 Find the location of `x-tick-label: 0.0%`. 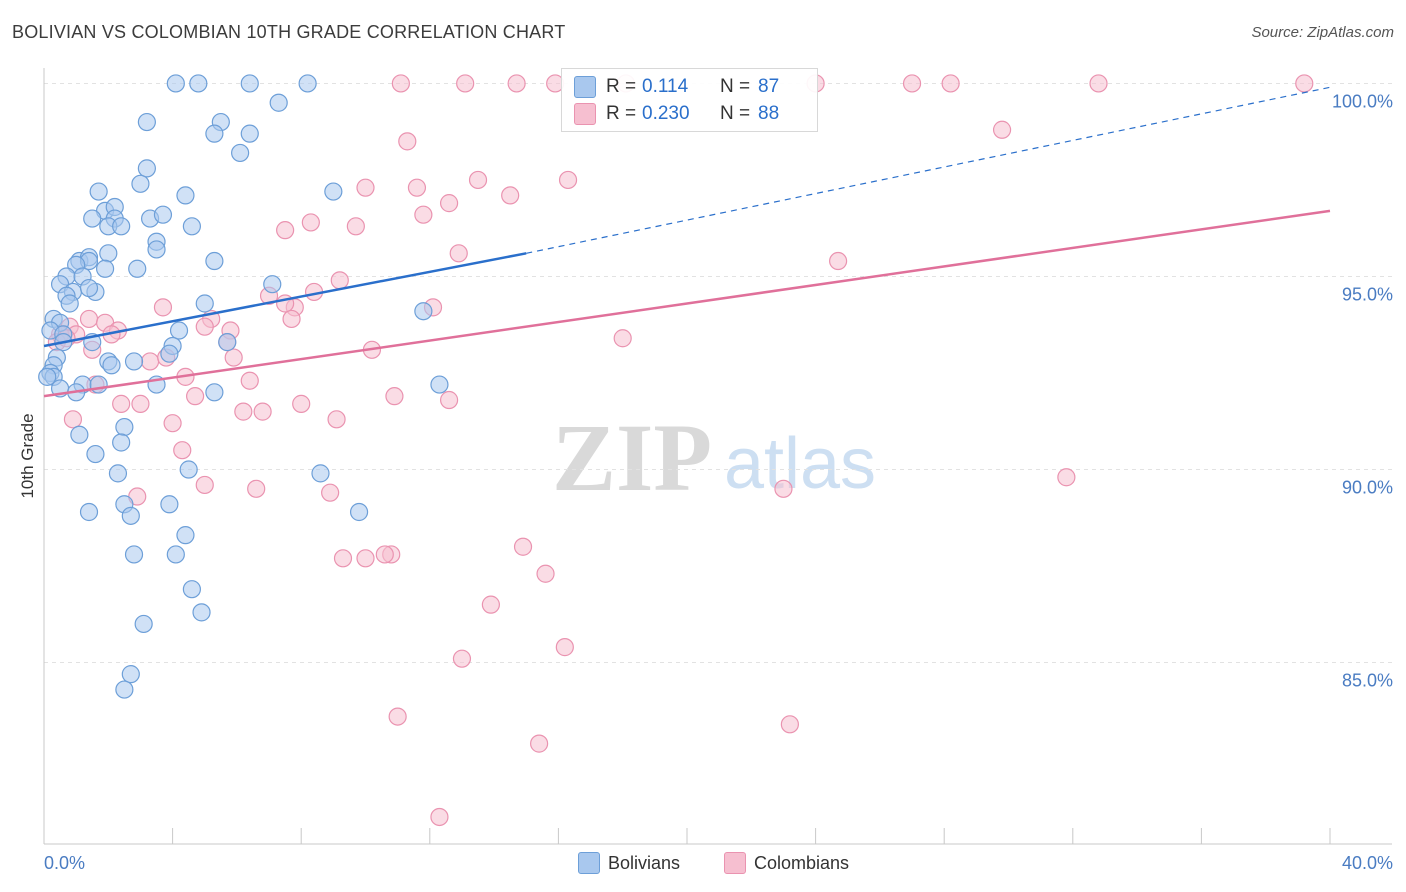

x-tick-label: 0.0% is located at coordinates (64, 863).